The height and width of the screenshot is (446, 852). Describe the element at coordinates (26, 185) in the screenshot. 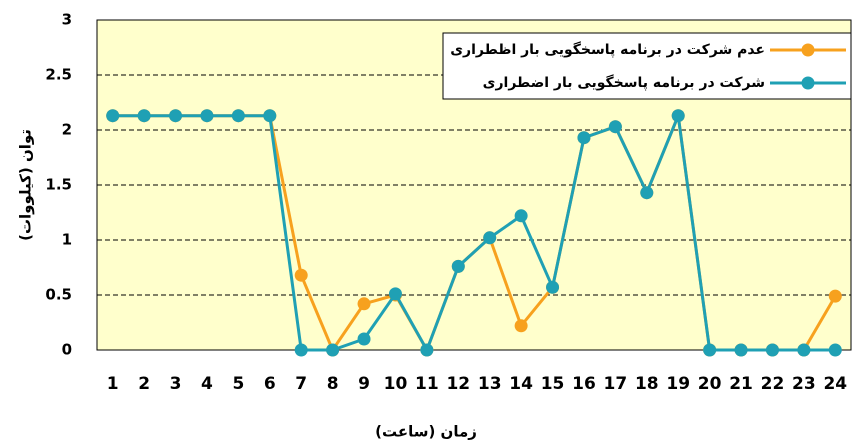

I see `y-axis-label: توان (کیلووات)` at that location.